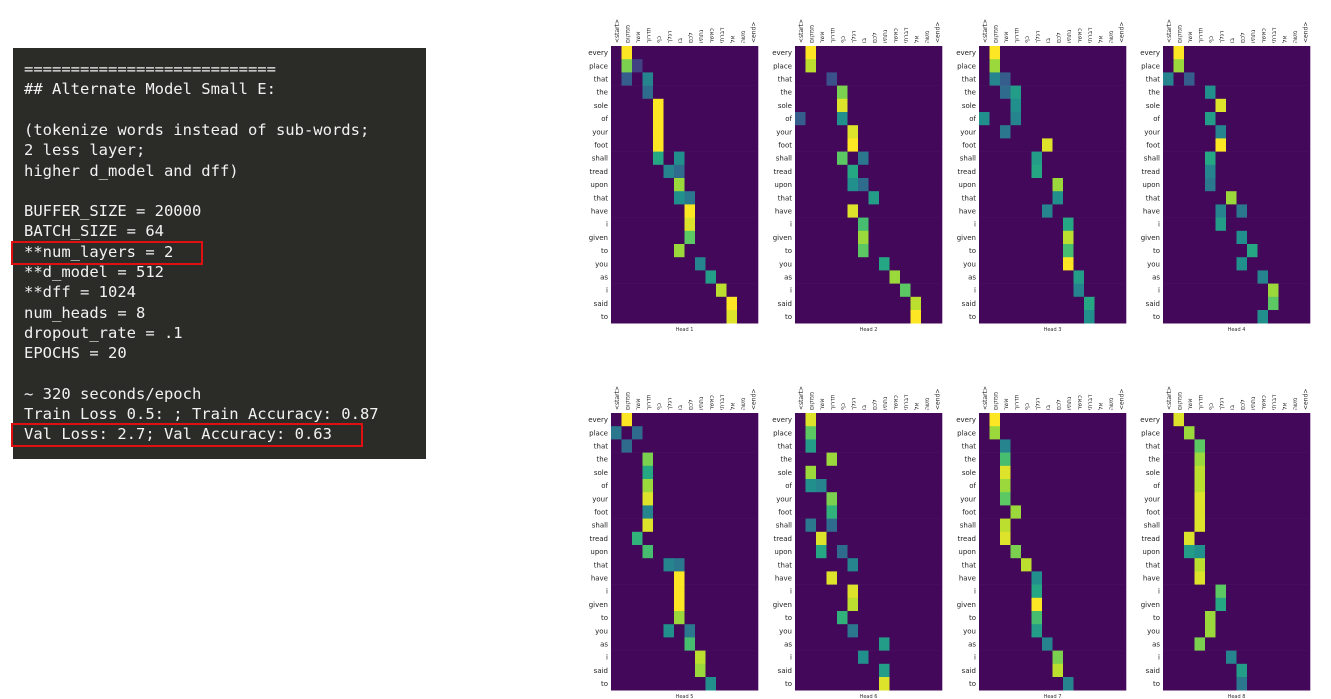 Image resolution: width=1331 pixels, height=699 pixels. Describe the element at coordinates (1156, 486) in the screenshot. I see `y-tick-label: of` at that location.